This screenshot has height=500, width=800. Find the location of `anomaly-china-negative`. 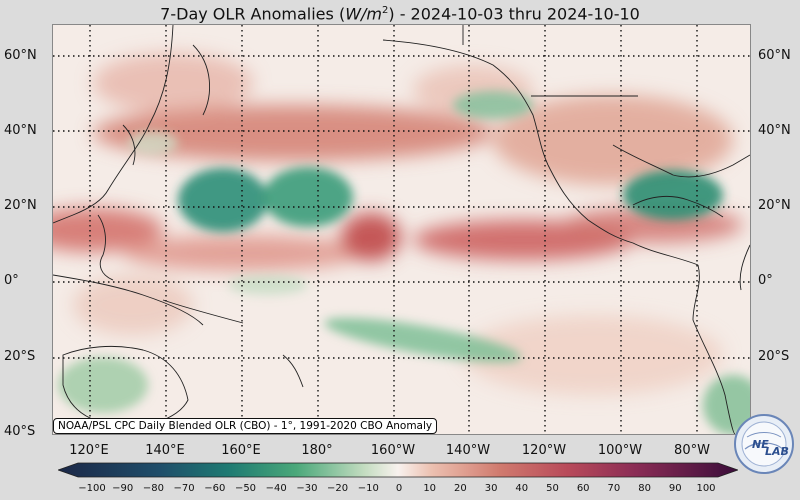

anomaly-china-negative is located at coordinates (153, 143).